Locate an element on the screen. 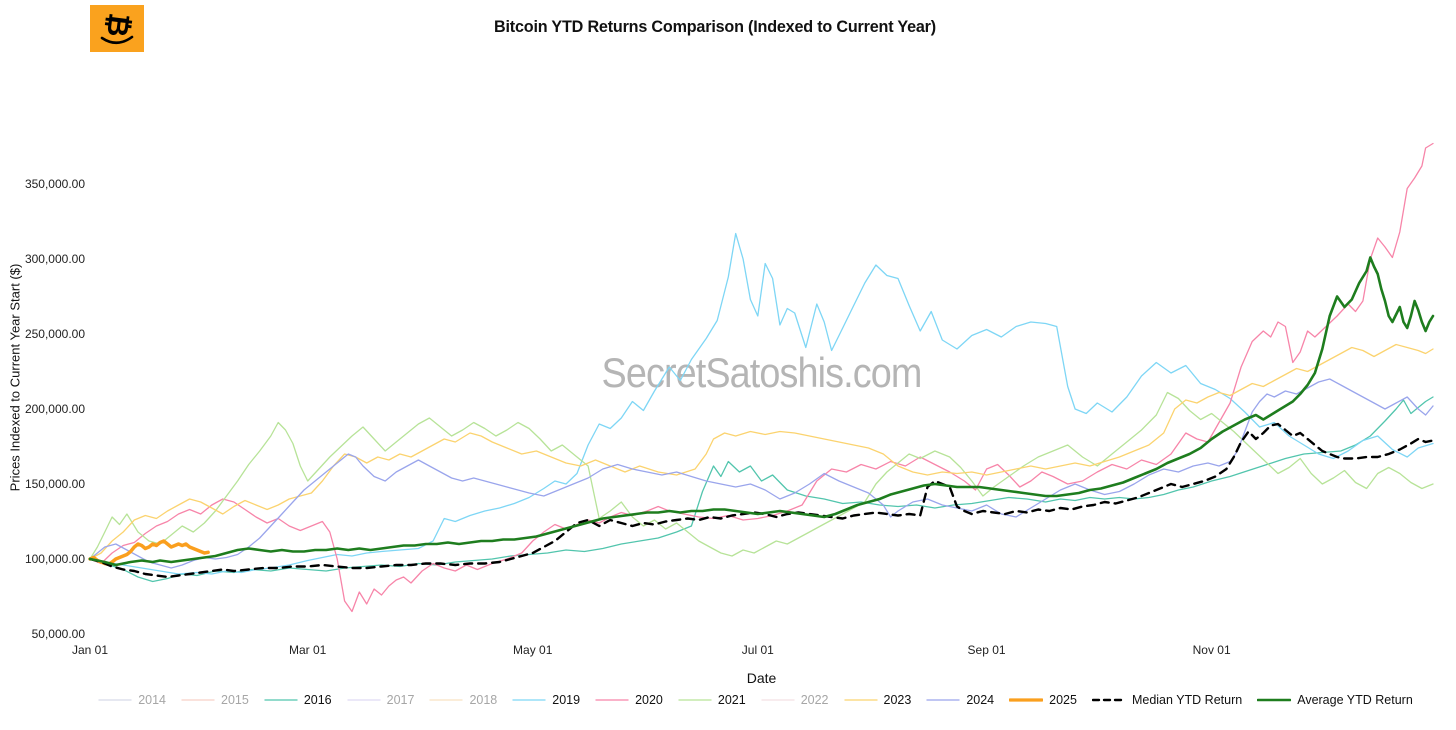 This screenshot has width=1456, height=730. legend-item-2023: 2023 is located at coordinates (877, 700).